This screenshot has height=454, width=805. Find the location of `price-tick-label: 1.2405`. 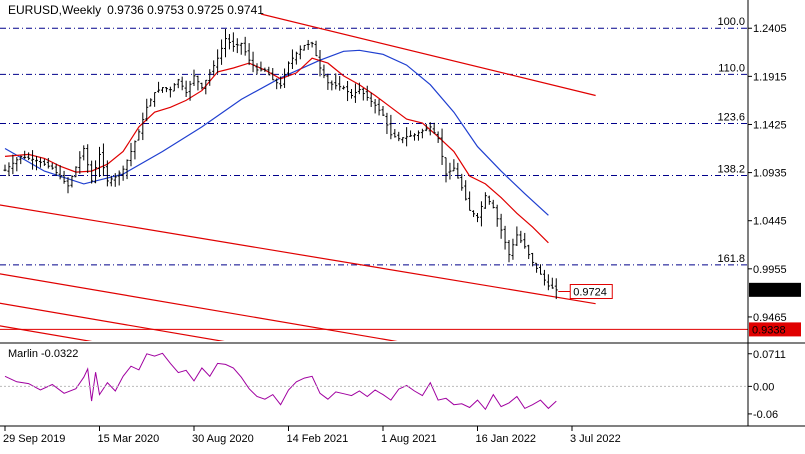

price-tick-label: 1.2405 is located at coordinates (770, 29).